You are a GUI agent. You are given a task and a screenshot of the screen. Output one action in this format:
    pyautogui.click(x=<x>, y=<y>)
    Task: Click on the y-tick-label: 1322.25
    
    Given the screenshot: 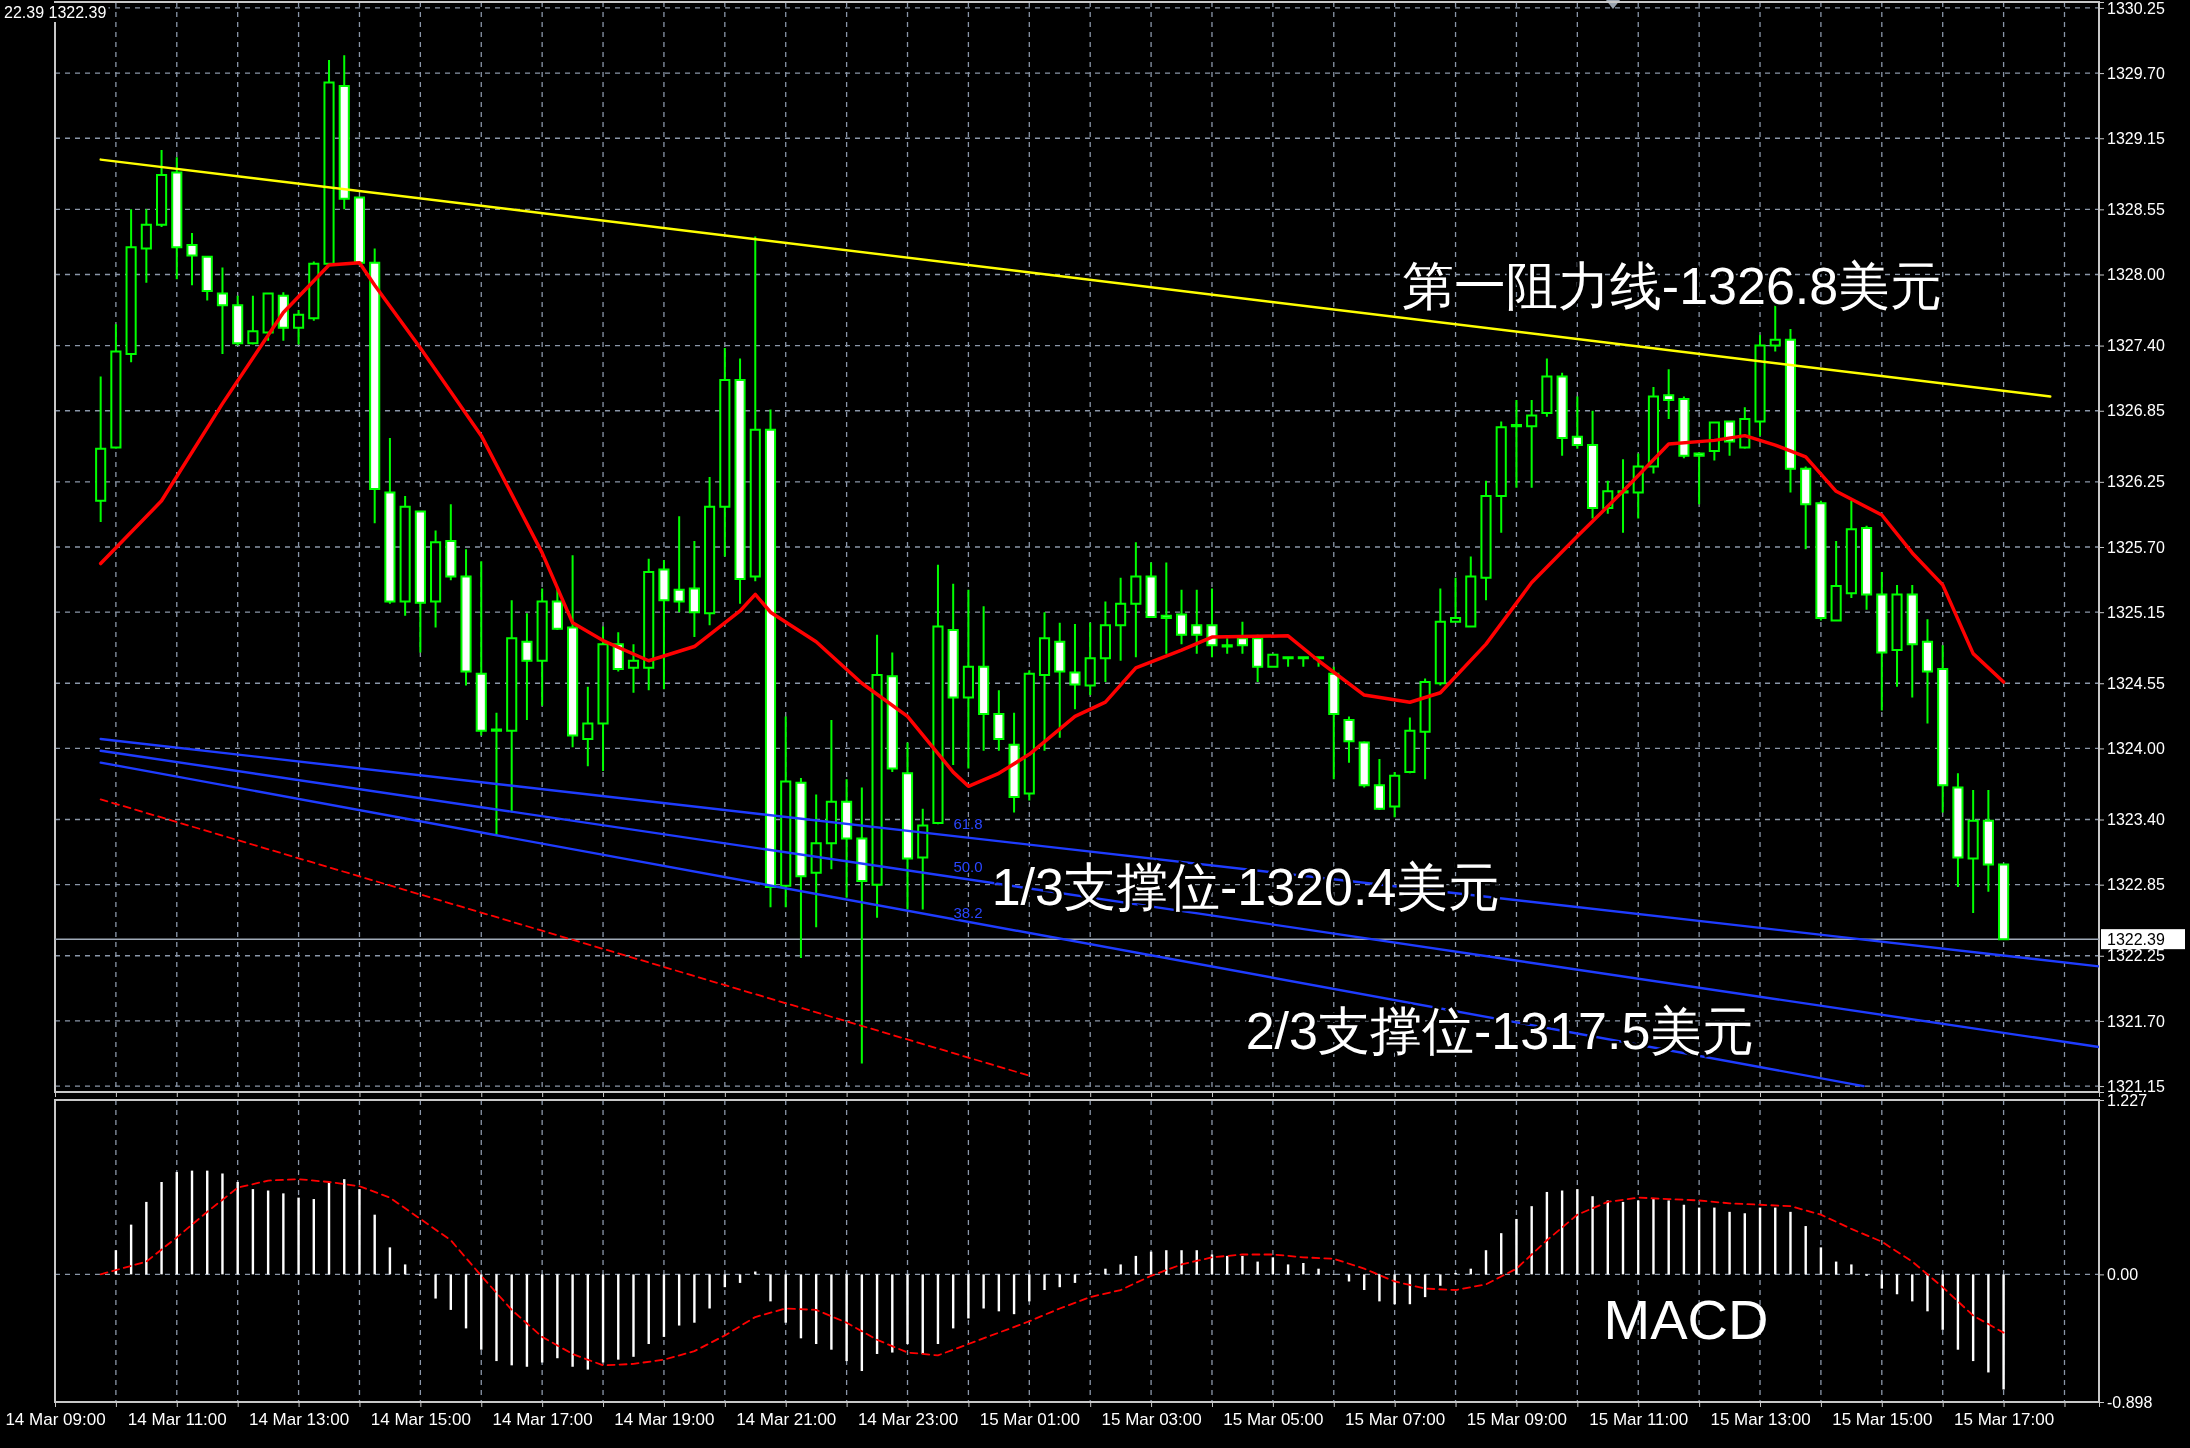 What is the action you would take?
    pyautogui.click(x=2136, y=956)
    